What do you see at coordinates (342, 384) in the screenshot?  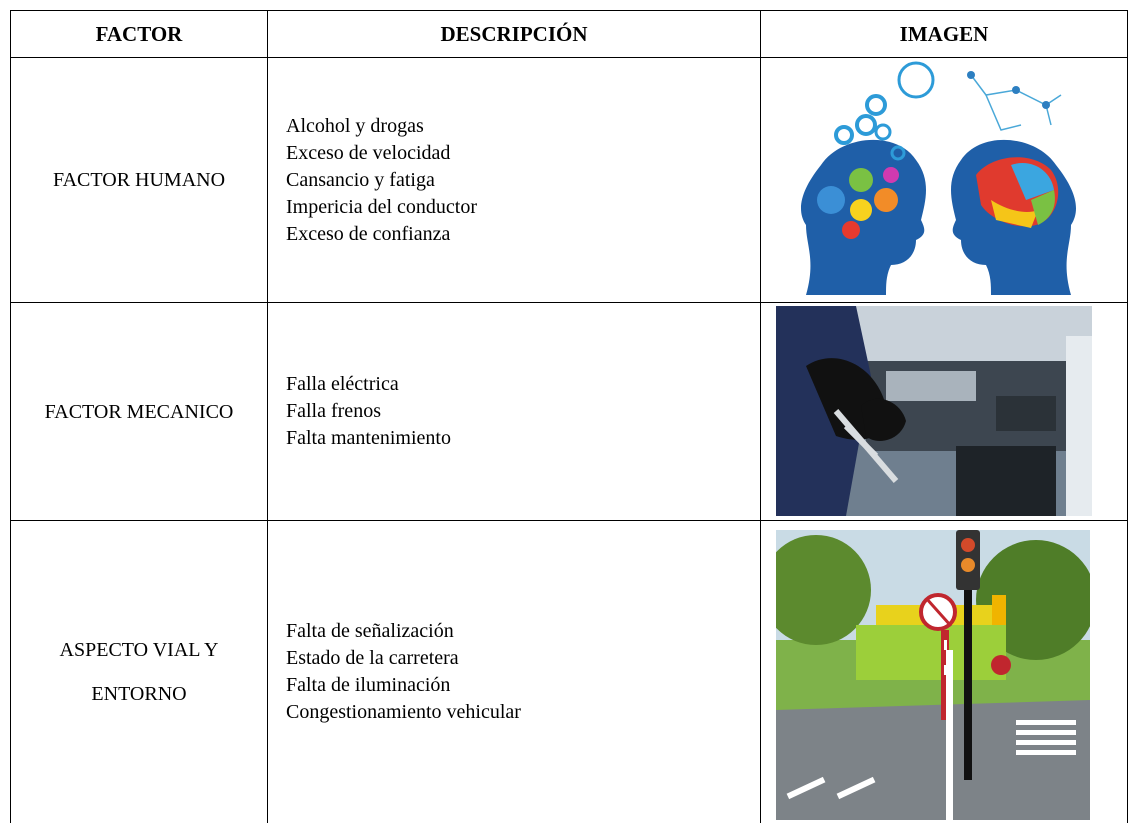 I see `description-line: Falla eléctrica` at bounding box center [342, 384].